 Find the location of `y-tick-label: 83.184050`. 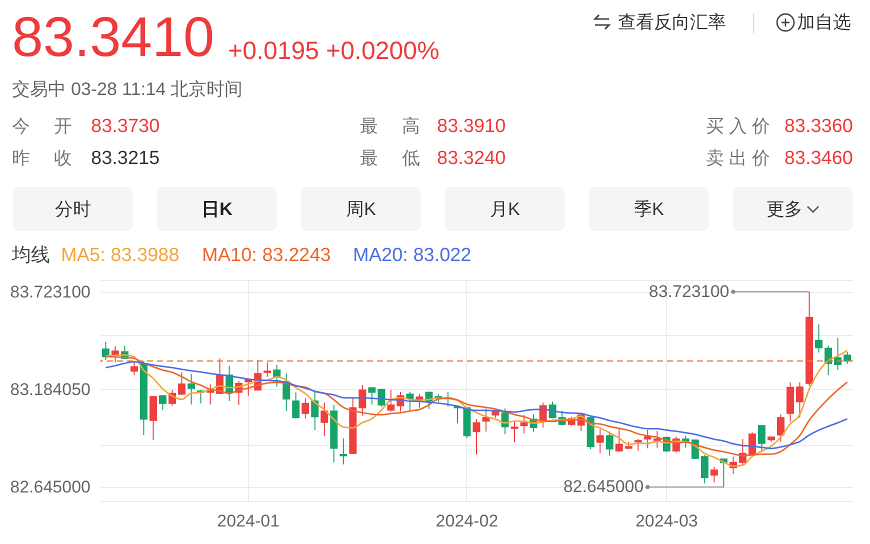

y-tick-label: 83.184050 is located at coordinates (50, 389).